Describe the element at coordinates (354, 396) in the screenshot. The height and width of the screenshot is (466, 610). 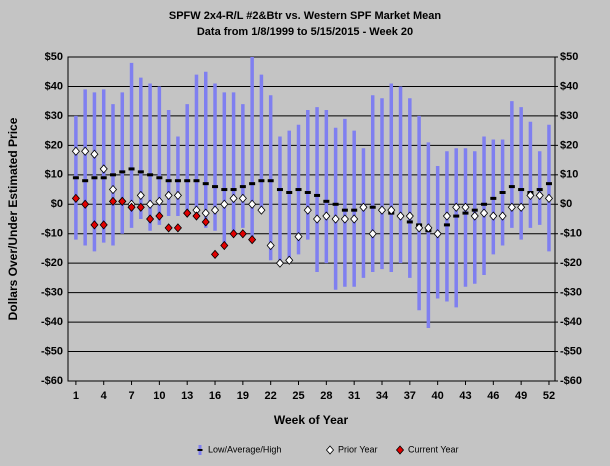
I see `x-tick-label: 31` at that location.